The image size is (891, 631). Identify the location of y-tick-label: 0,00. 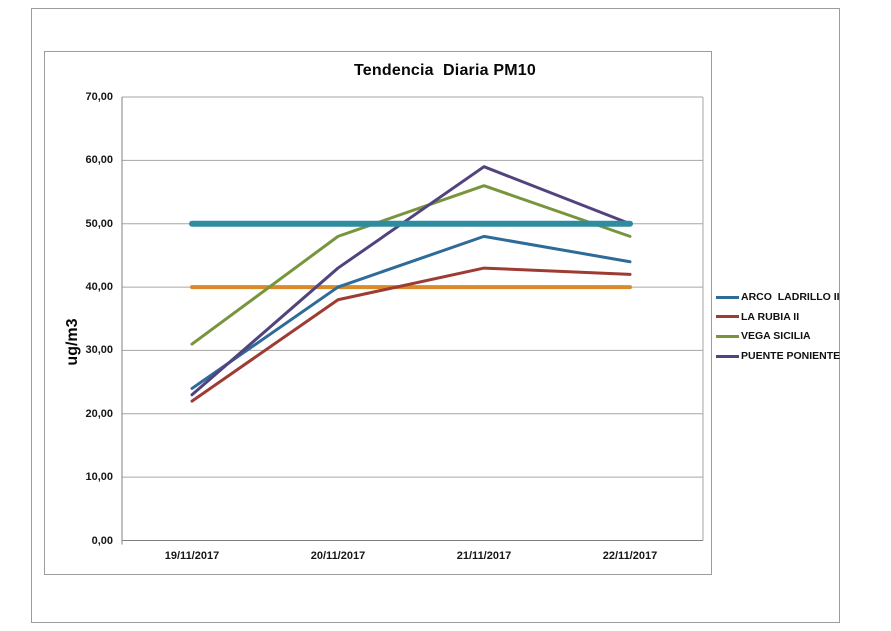
(102, 540).